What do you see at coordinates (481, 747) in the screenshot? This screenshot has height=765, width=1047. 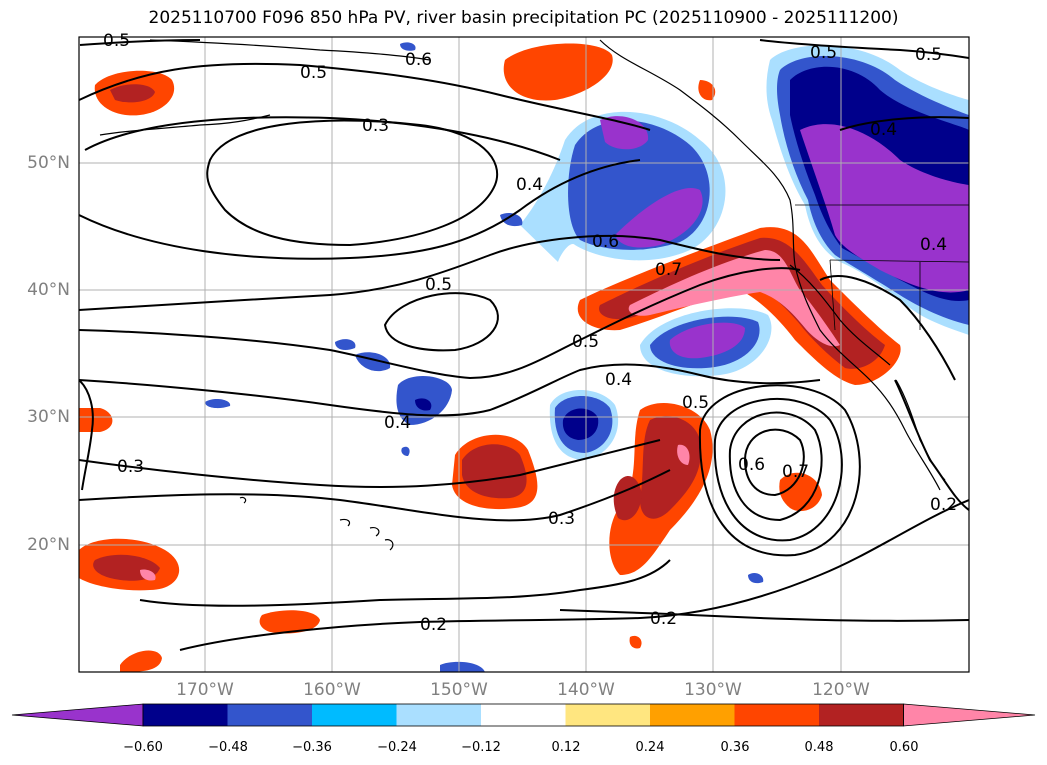 I see `colorbar-tick: −0.12` at bounding box center [481, 747].